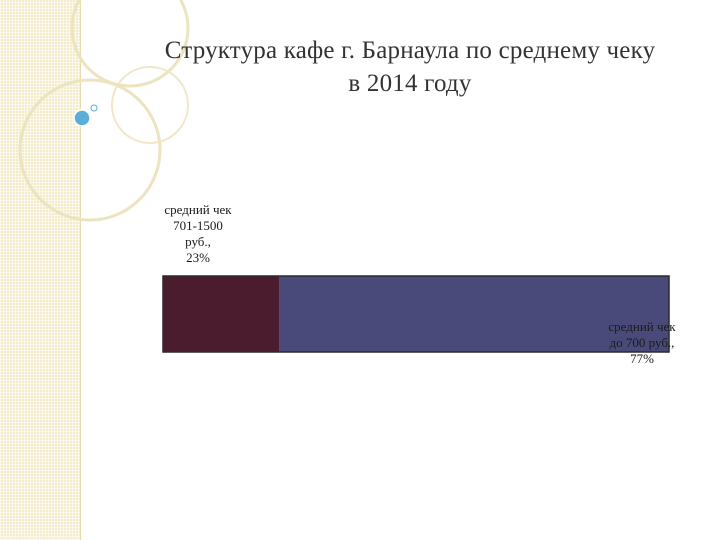  Describe the element at coordinates (82, 118) in the screenshot. I see `bubble-icon` at that location.